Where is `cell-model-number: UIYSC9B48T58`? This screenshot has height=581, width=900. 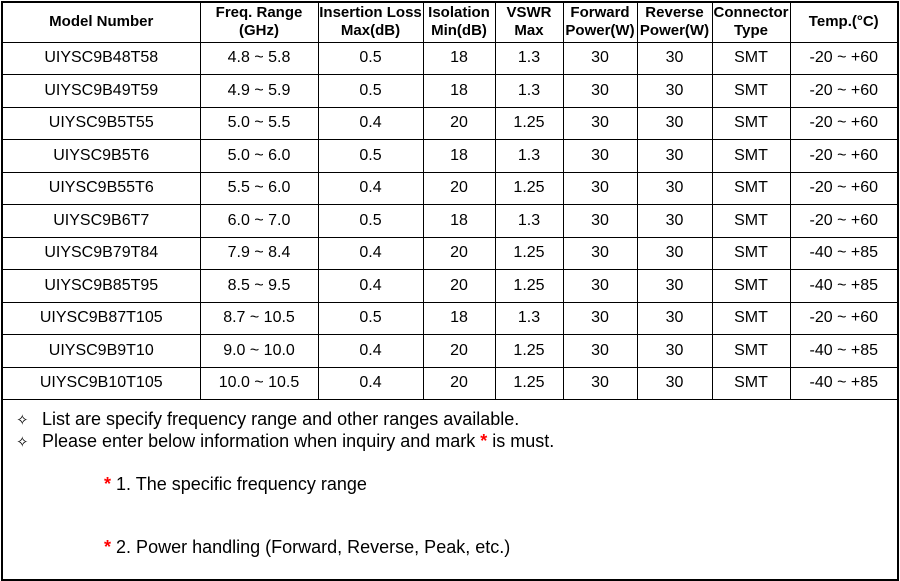 cell-model-number: UIYSC9B48T58 is located at coordinates (101, 58).